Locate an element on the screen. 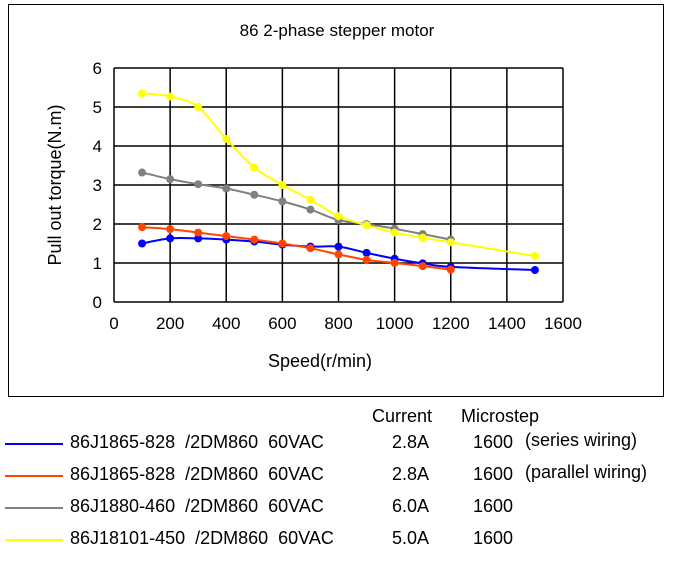  y-tick-label: 2 is located at coordinates (97, 224).